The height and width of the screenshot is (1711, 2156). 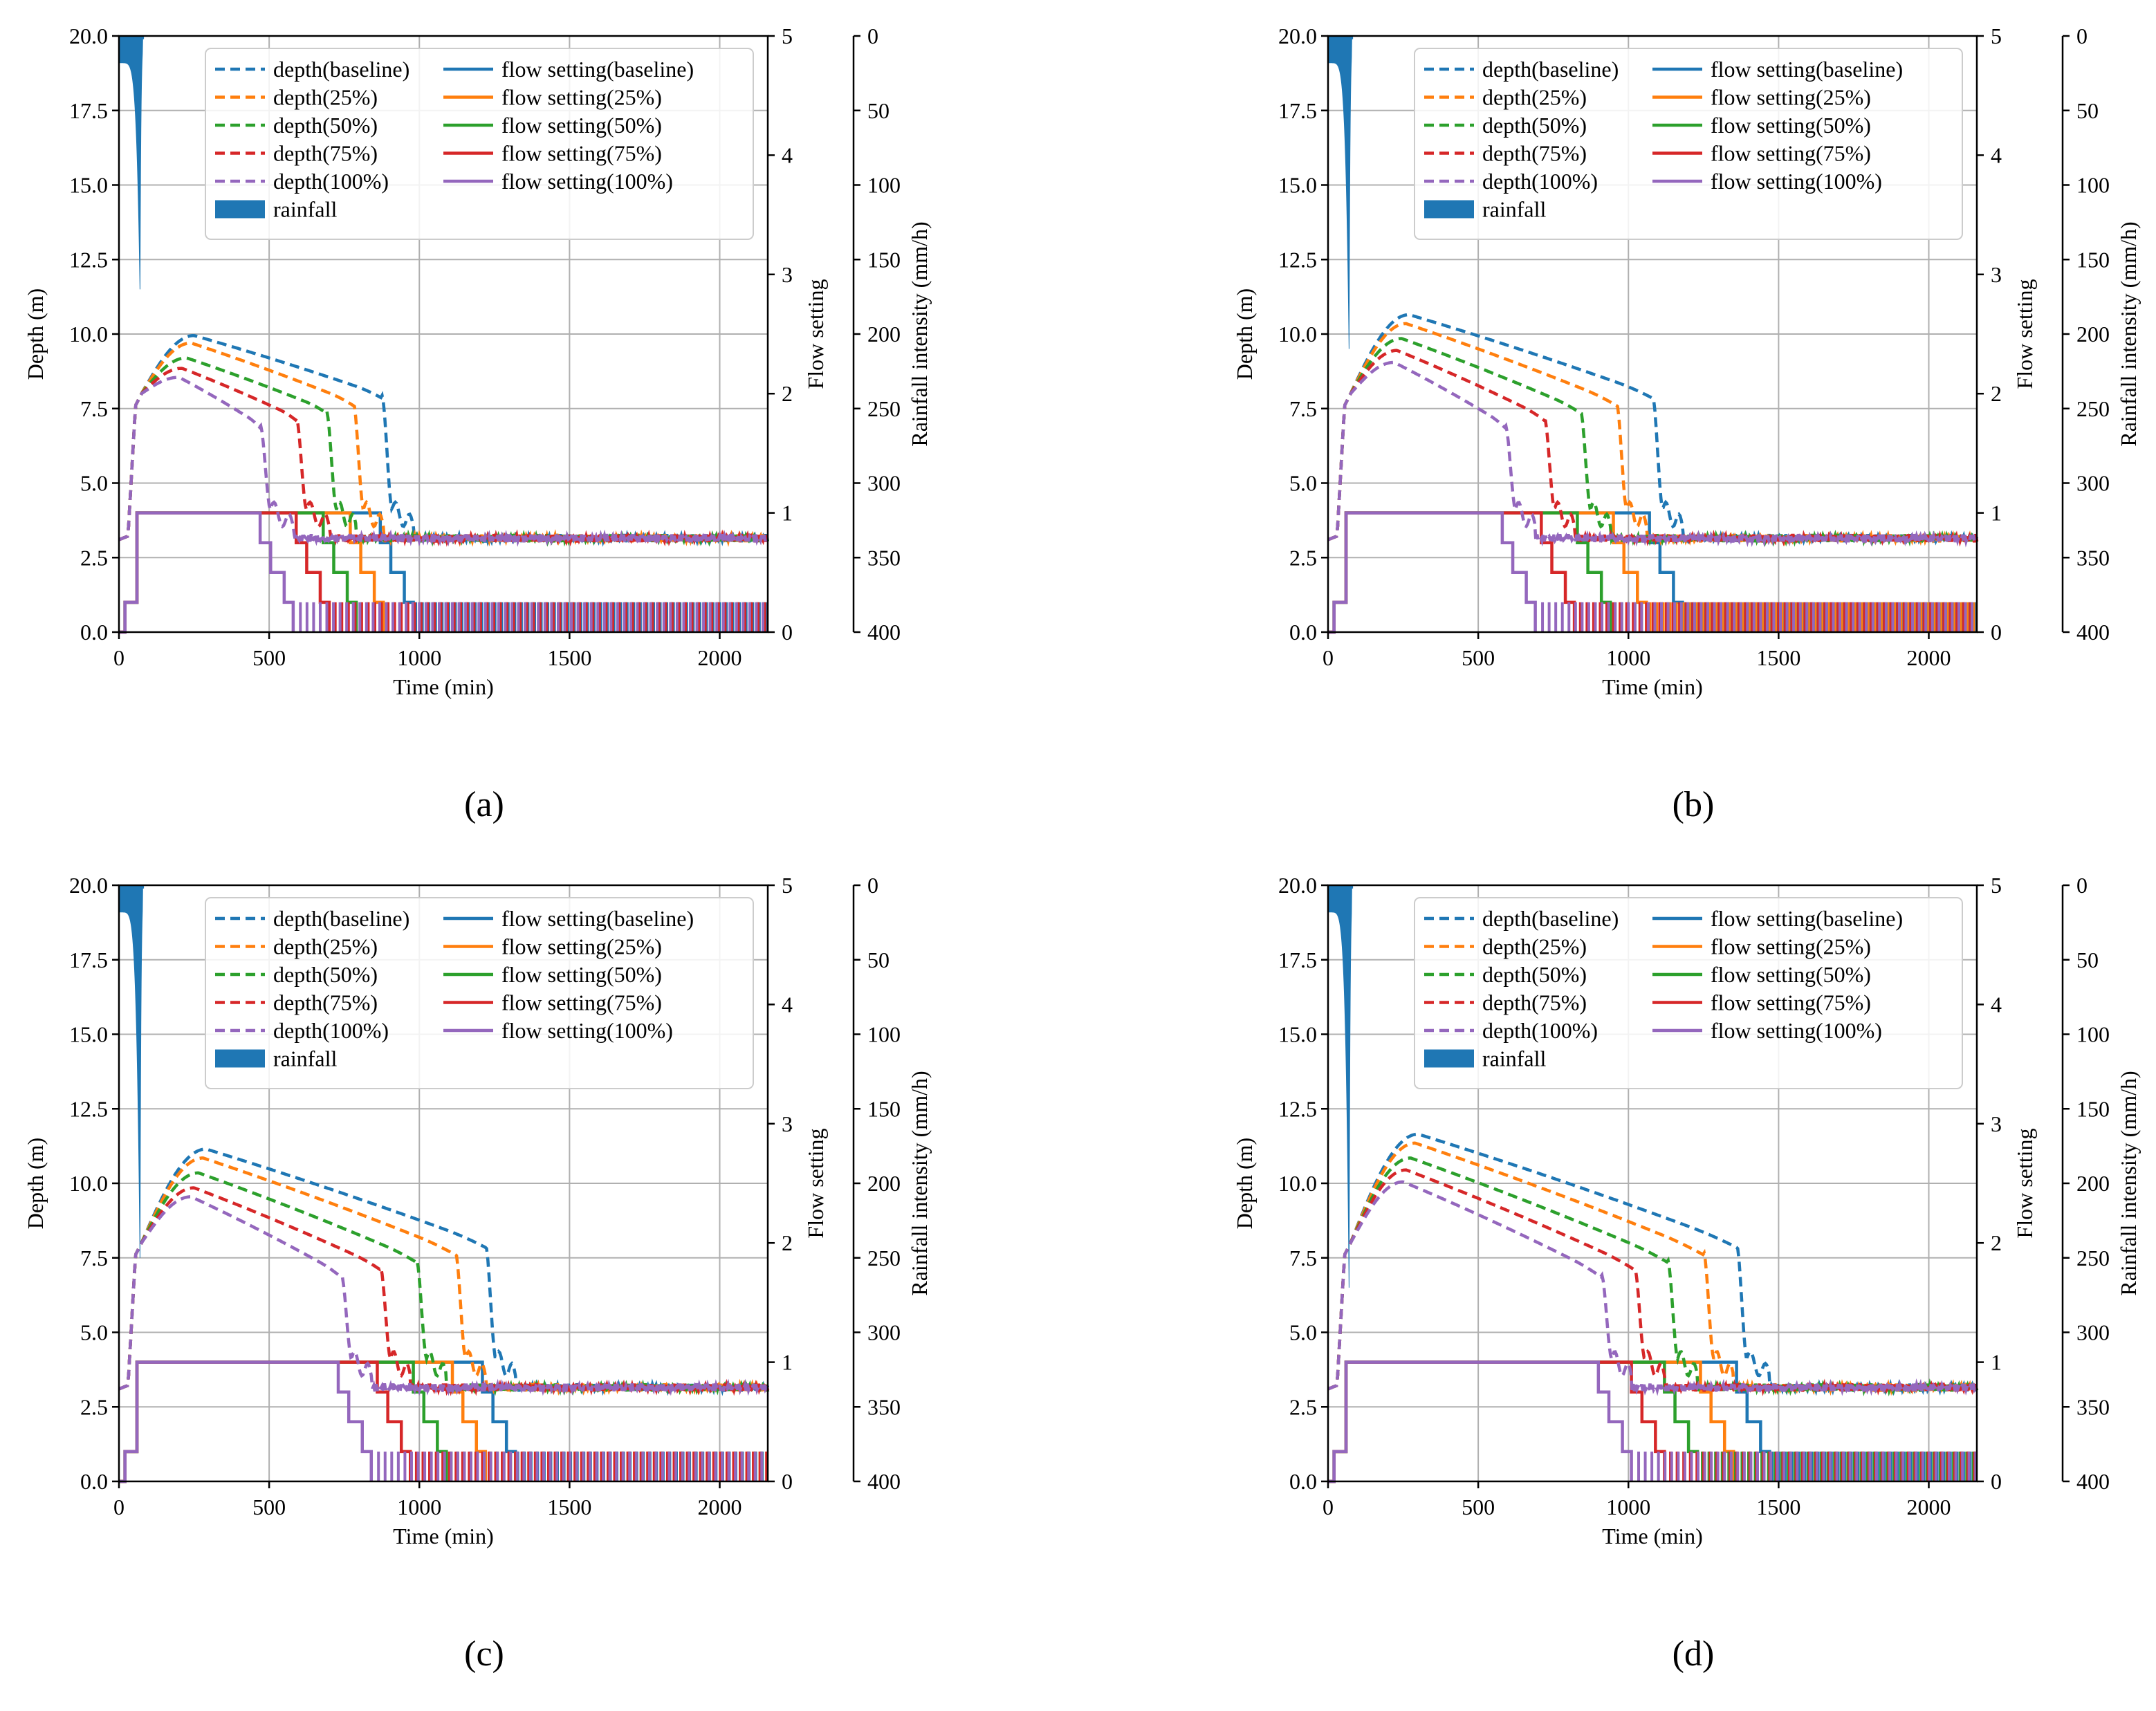 What do you see at coordinates (2087, 111) in the screenshot?
I see `rain-tick-label: 50` at bounding box center [2087, 111].